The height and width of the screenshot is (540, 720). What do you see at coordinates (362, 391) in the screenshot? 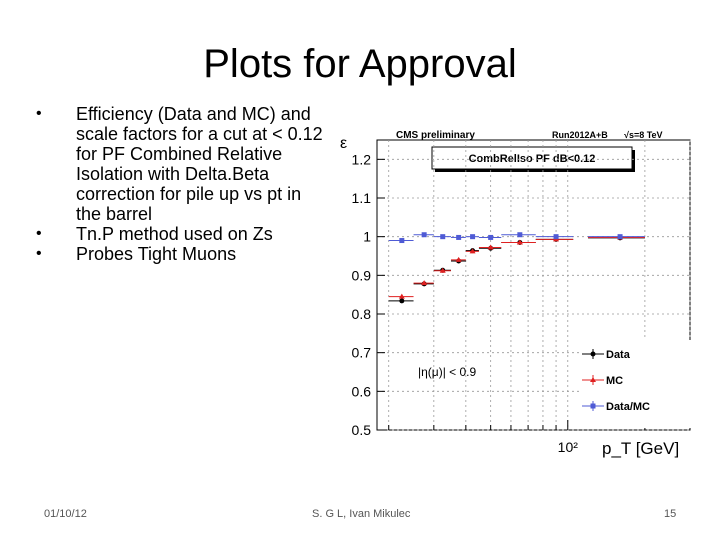
I see `y-tick-label: 0.6` at bounding box center [362, 391].